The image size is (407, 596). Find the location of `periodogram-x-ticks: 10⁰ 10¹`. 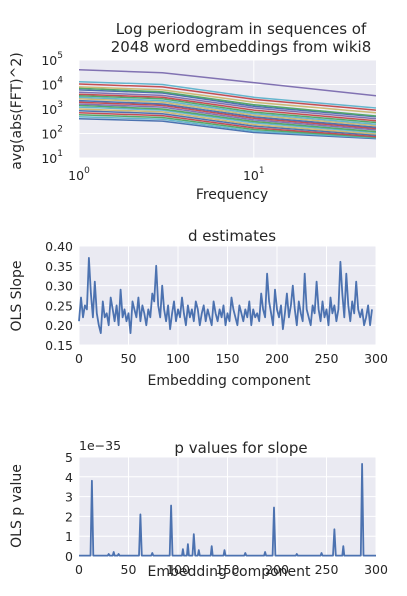

periodogram-x-ticks: 10⁰ 10¹ is located at coordinates (166, 174).